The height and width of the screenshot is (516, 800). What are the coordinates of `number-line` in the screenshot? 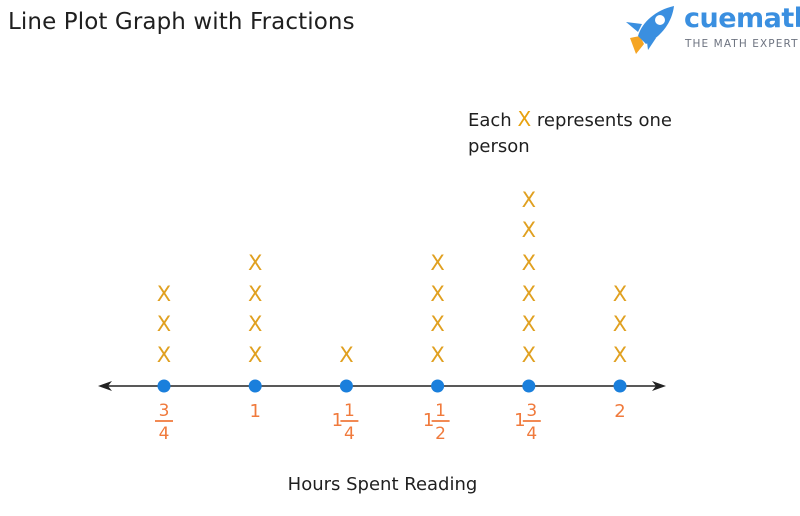 It's located at (382, 386).